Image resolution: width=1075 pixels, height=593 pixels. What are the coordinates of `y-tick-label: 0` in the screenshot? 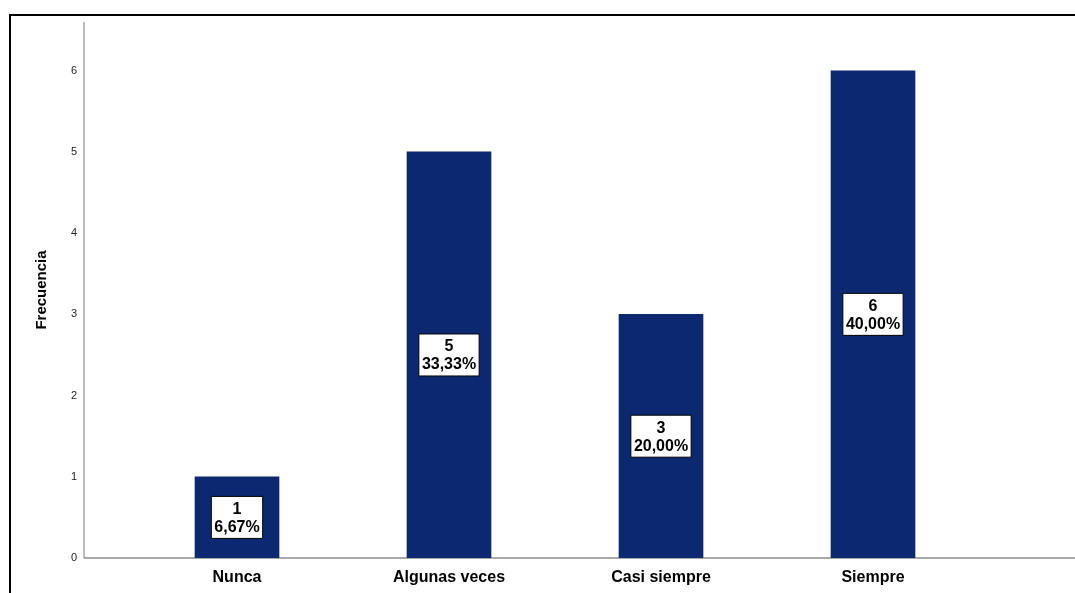 It's located at (73, 557).